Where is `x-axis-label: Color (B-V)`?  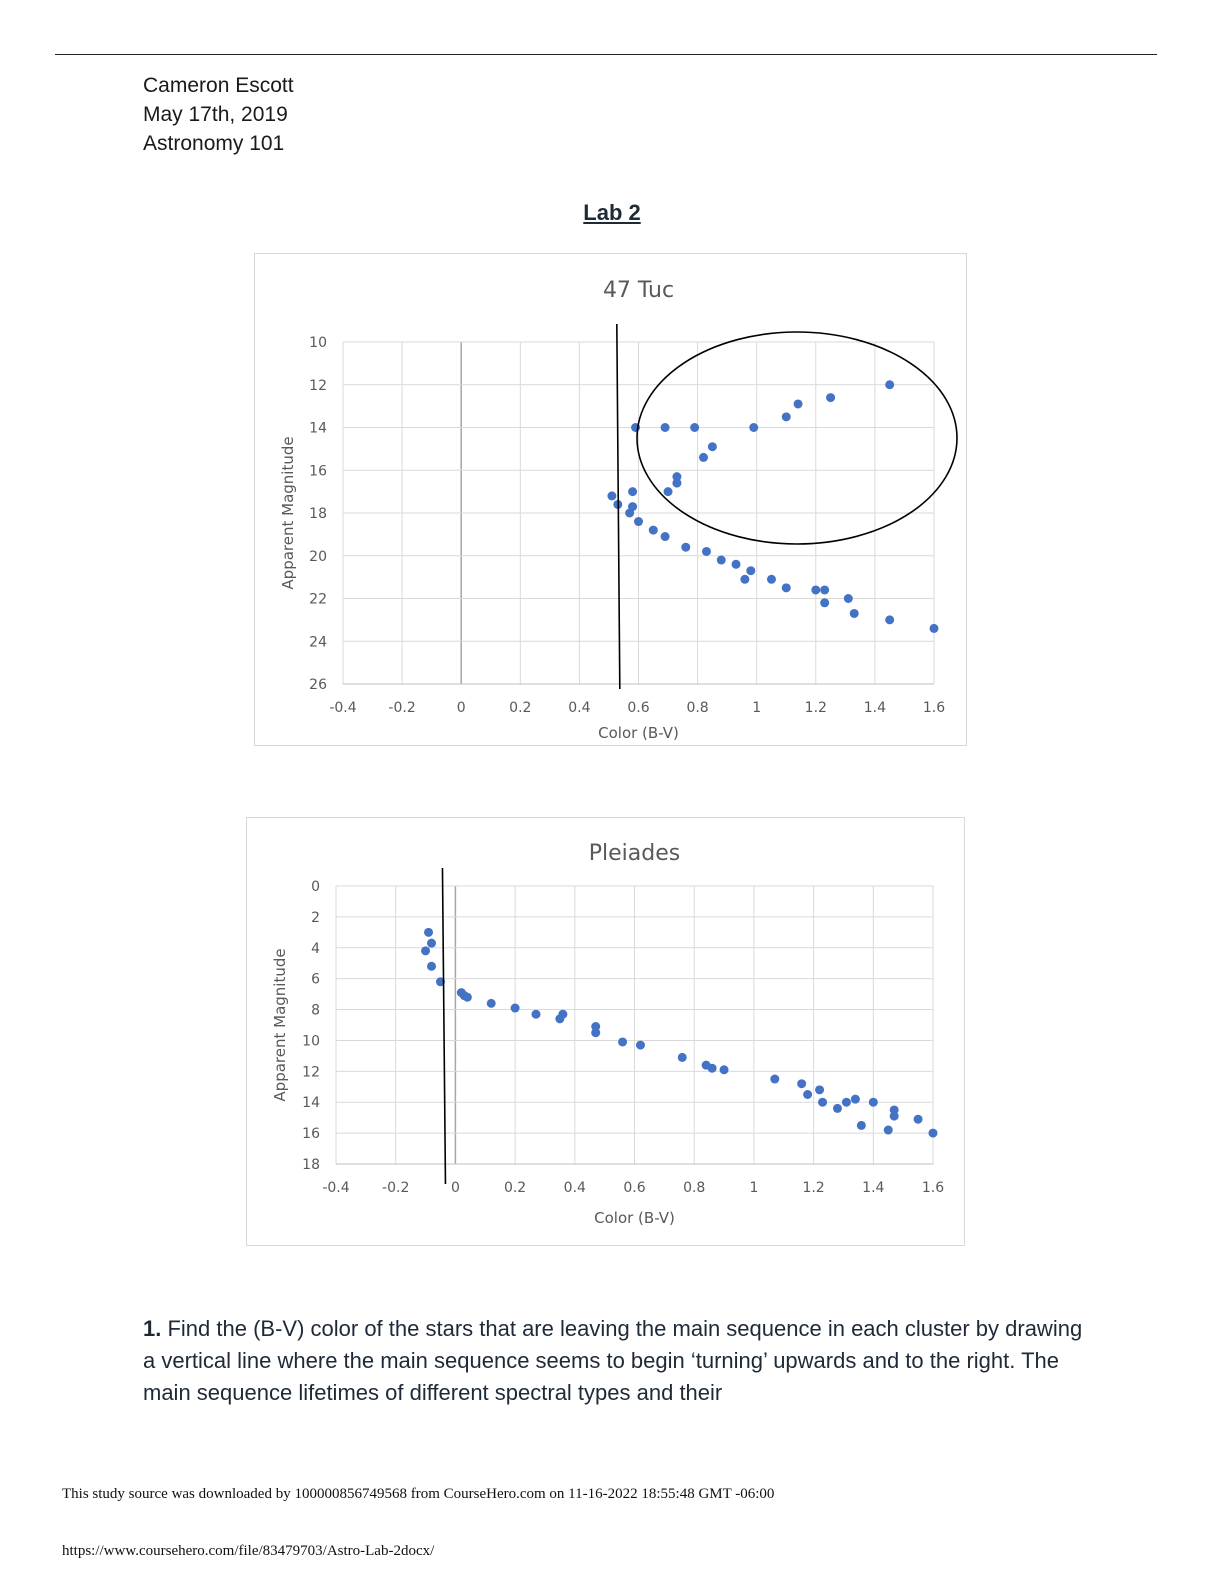 x-axis-label: Color (B-V) is located at coordinates (634, 1218).